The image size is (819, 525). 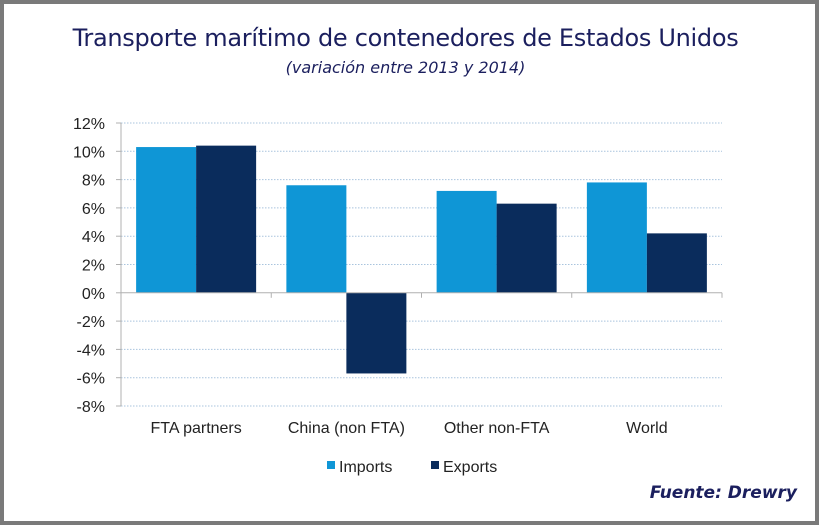 I want to click on y-tick-label: 6%, so click(x=93, y=209).